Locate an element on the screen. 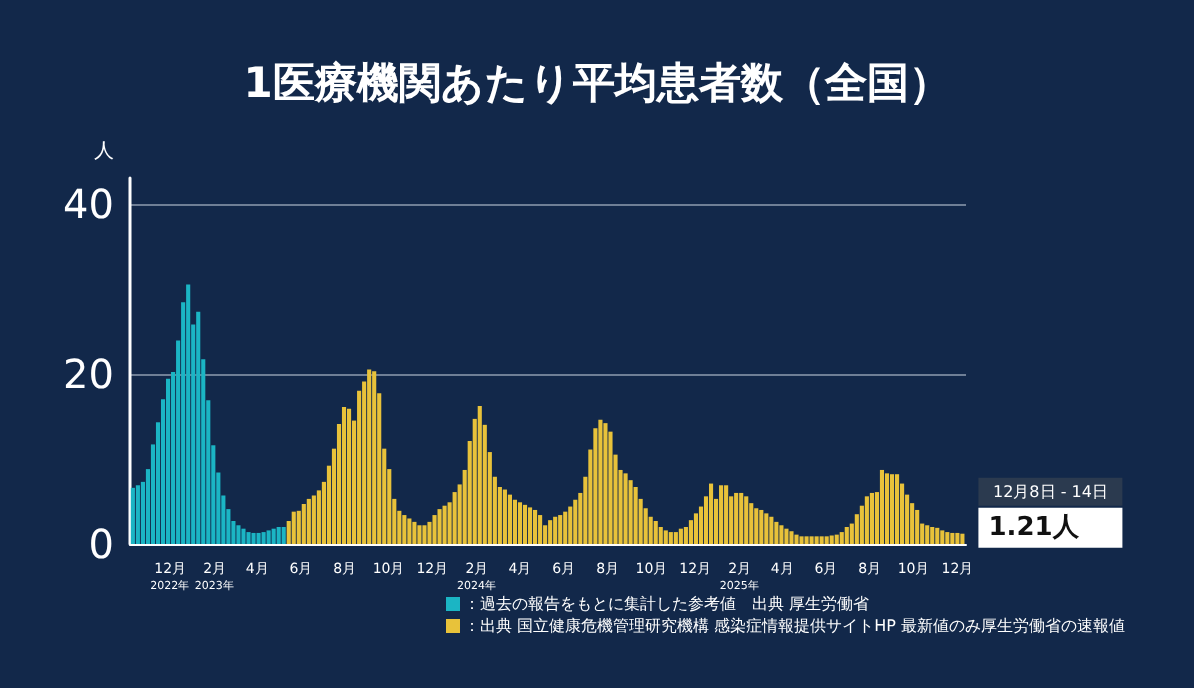 The width and height of the screenshot is (1194, 688). annotation: 1.21人 is located at coordinates (1034, 527).